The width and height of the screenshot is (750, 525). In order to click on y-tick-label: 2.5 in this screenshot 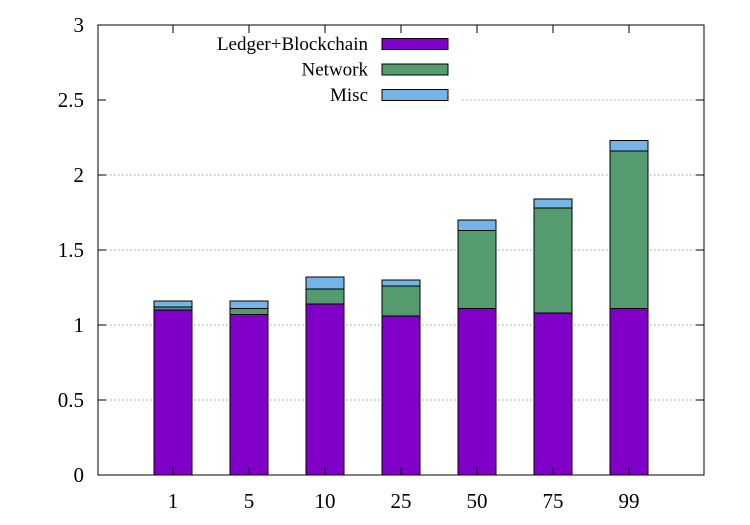, I will do `click(71, 100)`.